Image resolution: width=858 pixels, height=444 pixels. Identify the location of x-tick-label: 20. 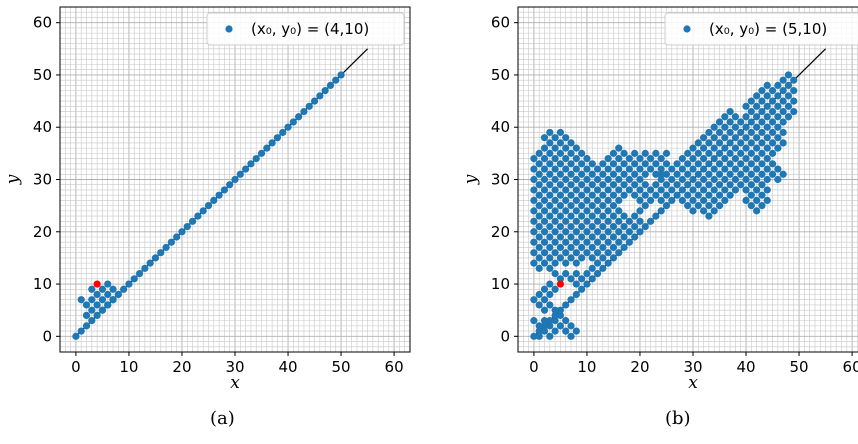
(639, 367).